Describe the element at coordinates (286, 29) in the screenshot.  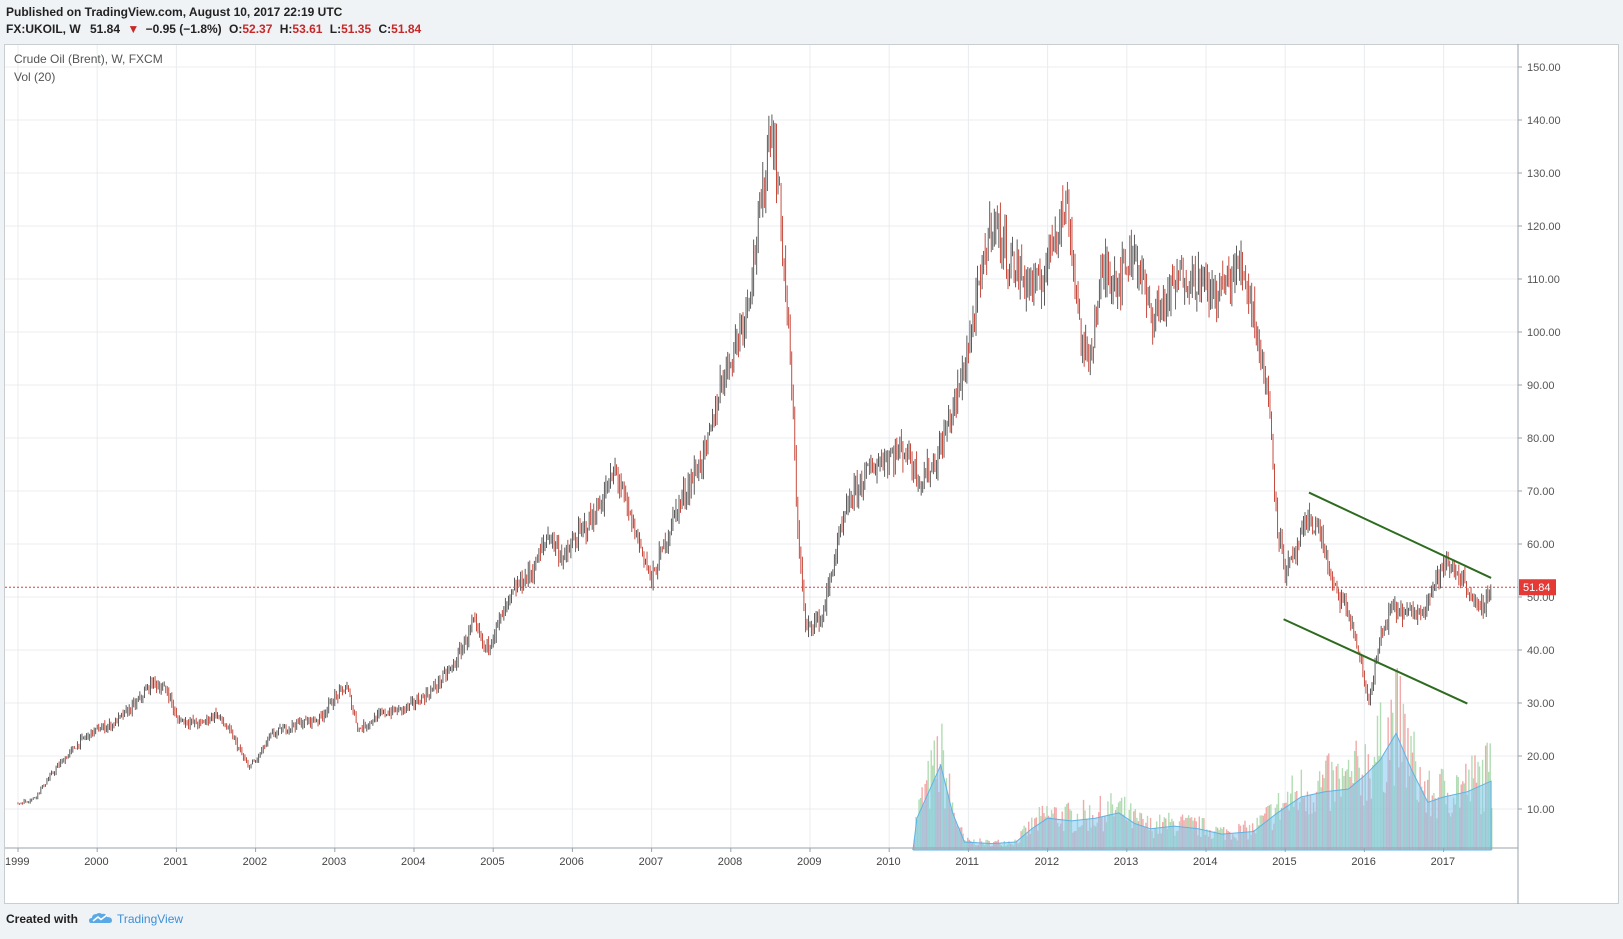
I see `high-label: H:` at that location.